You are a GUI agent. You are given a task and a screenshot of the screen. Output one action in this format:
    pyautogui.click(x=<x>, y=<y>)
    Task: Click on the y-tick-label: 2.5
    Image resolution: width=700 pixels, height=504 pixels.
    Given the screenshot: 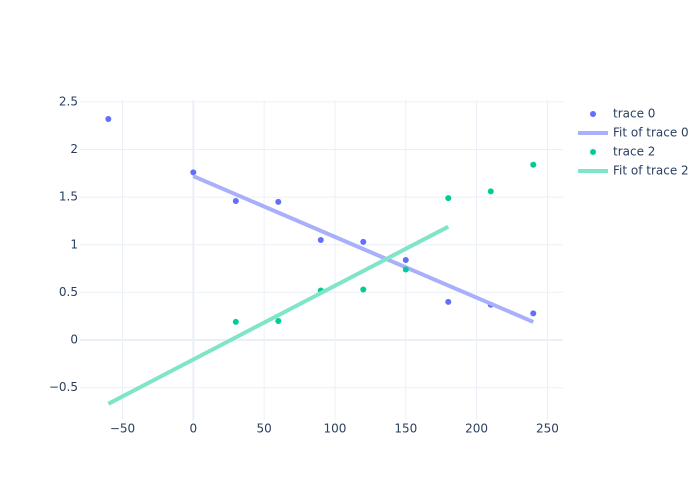 What is the action you would take?
    pyautogui.click(x=68, y=101)
    